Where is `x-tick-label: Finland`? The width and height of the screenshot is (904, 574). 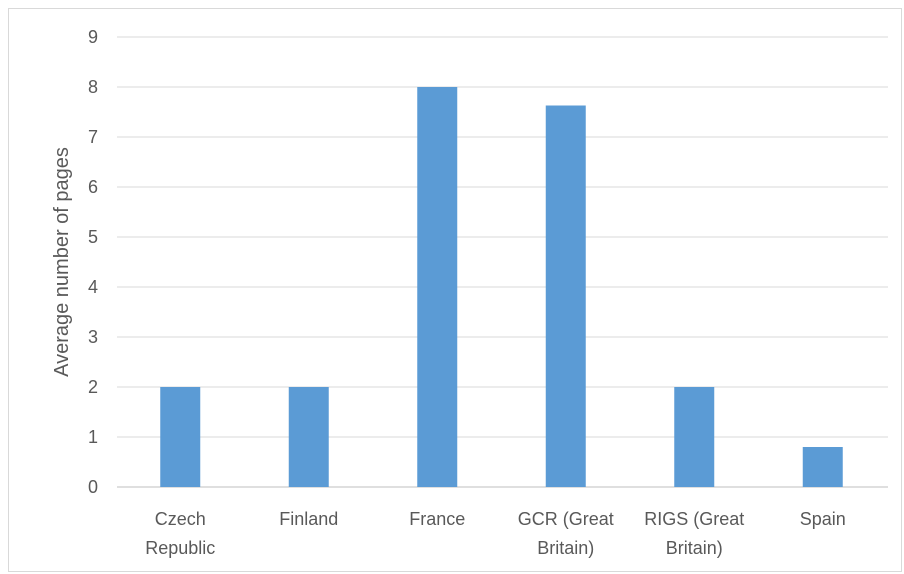 x-tick-label: Finland is located at coordinates (308, 519).